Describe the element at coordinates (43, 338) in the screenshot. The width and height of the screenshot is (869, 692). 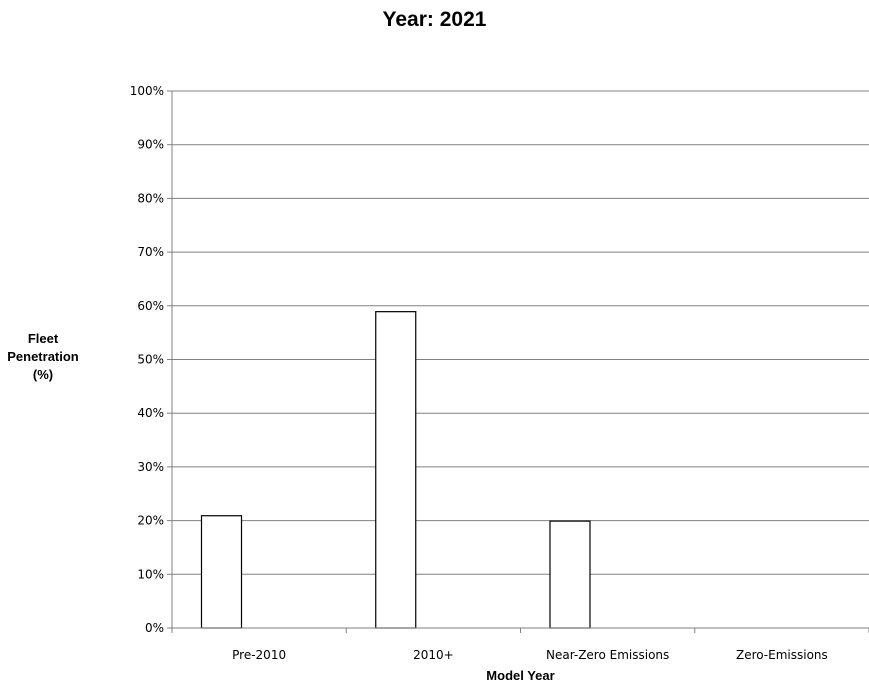
I see `y-axis-title-line-1: Fleet` at that location.